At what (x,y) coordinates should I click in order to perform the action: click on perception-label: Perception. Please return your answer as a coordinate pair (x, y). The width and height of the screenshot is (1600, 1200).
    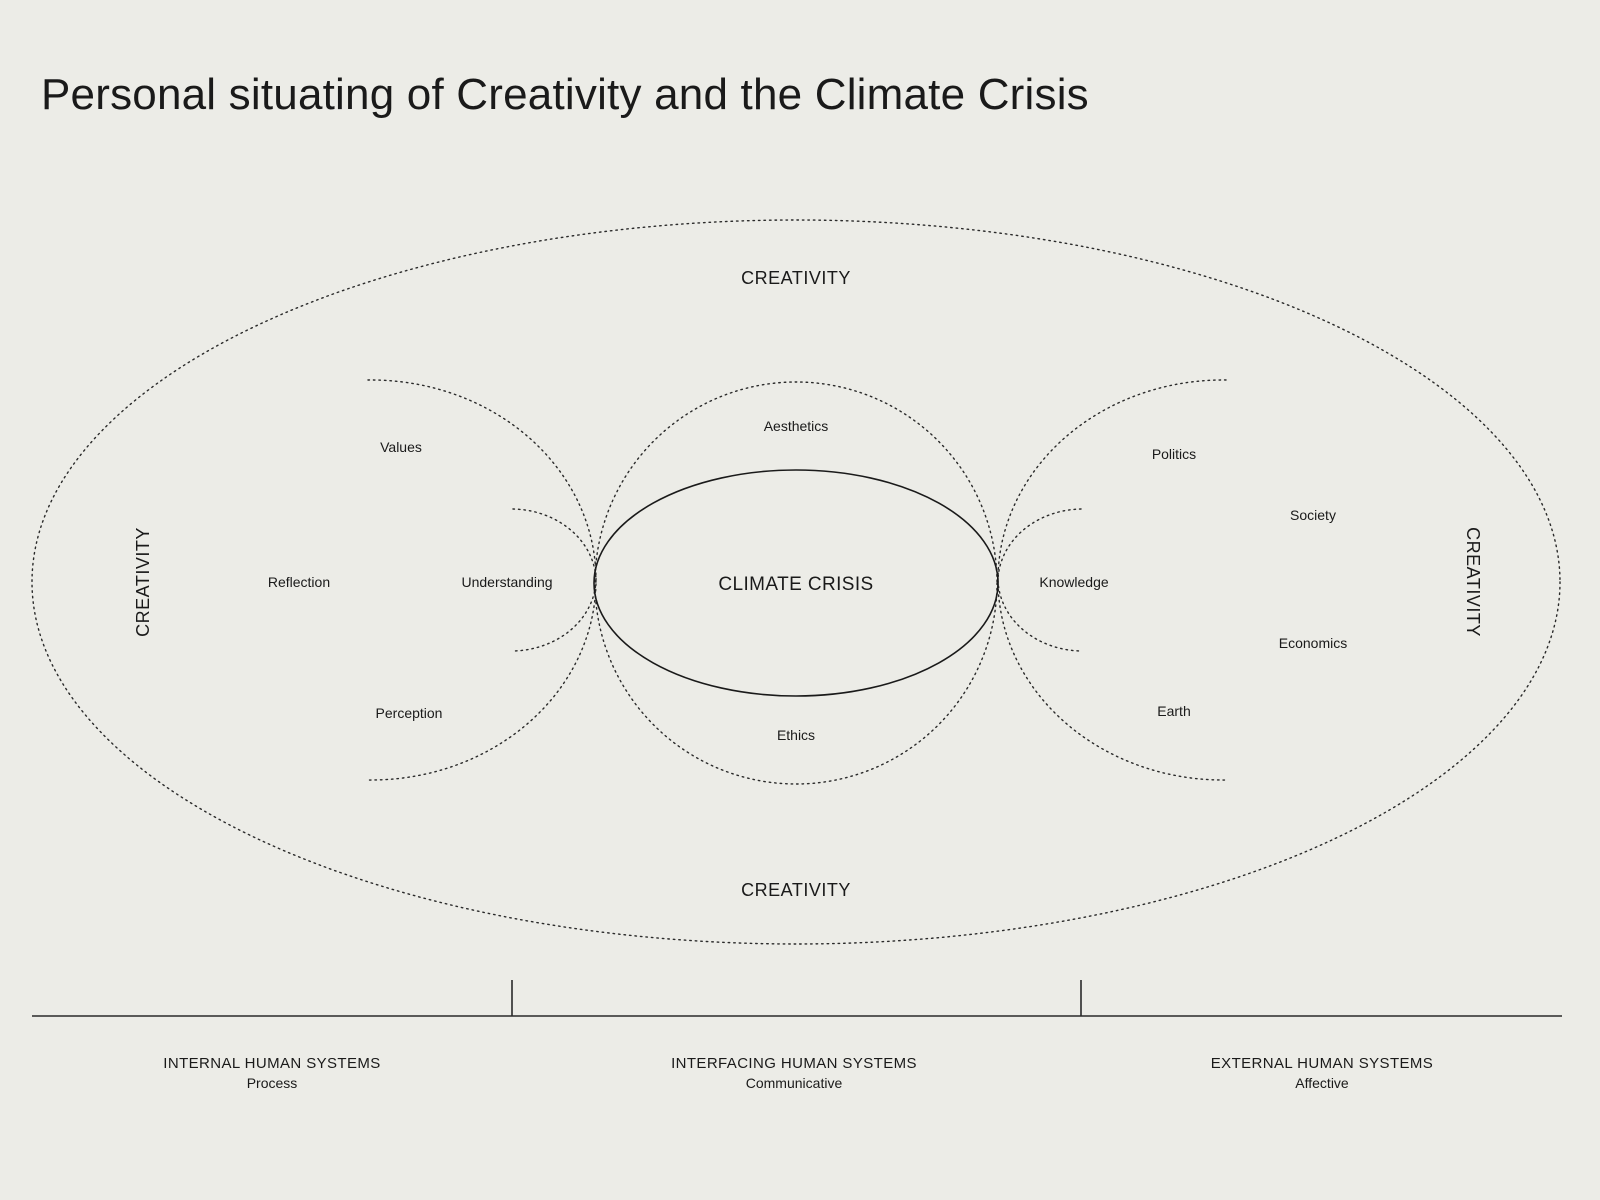
    Looking at the image, I should click on (409, 713).